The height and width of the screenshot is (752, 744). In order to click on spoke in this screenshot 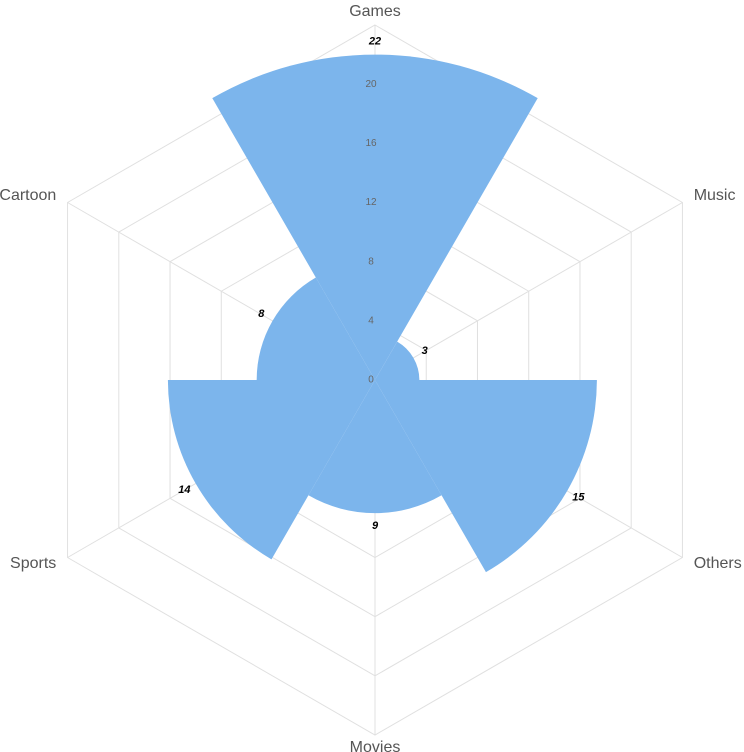, I will do `click(528, 291)`.